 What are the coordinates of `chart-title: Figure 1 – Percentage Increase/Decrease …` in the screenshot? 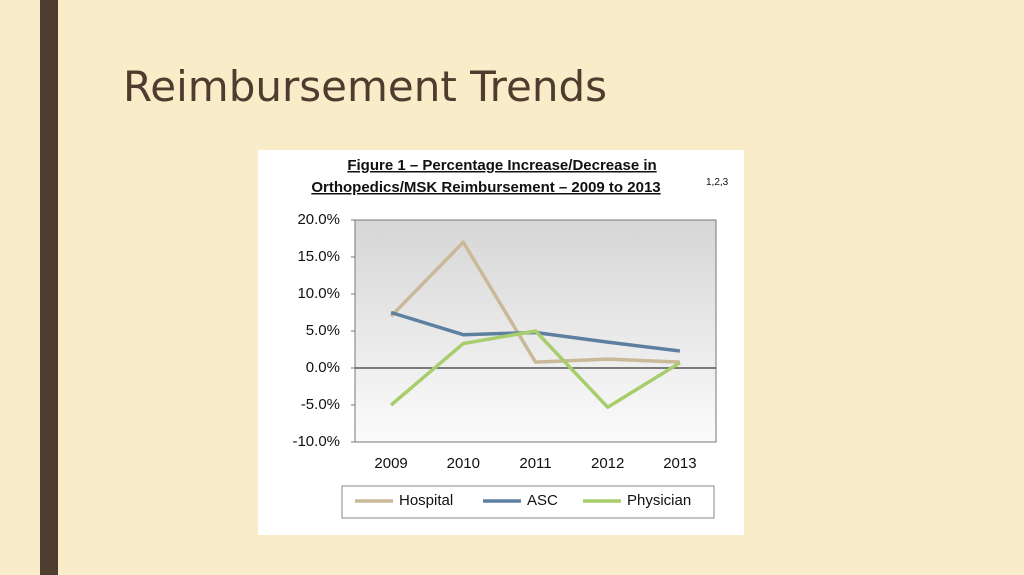 It's located at (501, 165).